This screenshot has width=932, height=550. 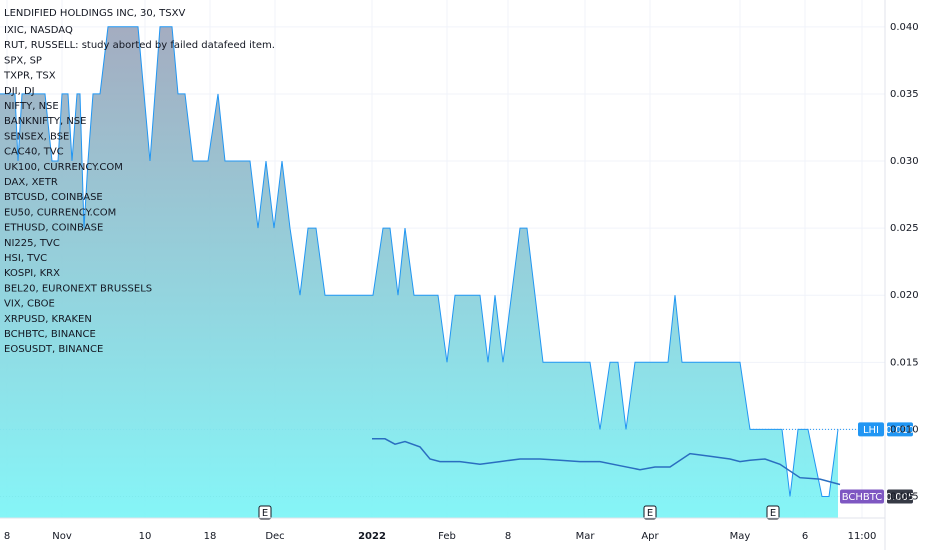 What do you see at coordinates (862, 536) in the screenshot?
I see `x-tick-label: 11:00` at bounding box center [862, 536].